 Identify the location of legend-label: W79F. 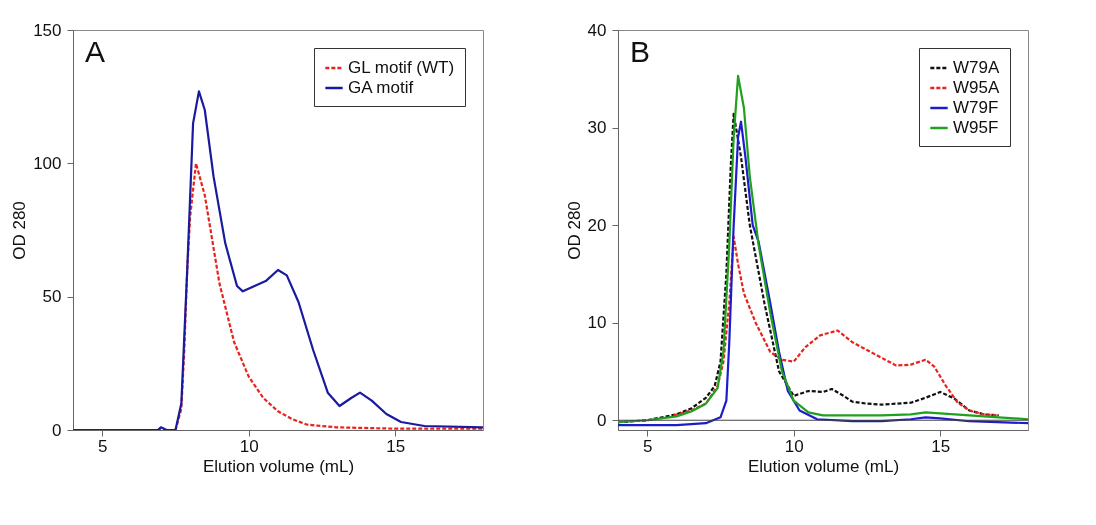
(976, 107).